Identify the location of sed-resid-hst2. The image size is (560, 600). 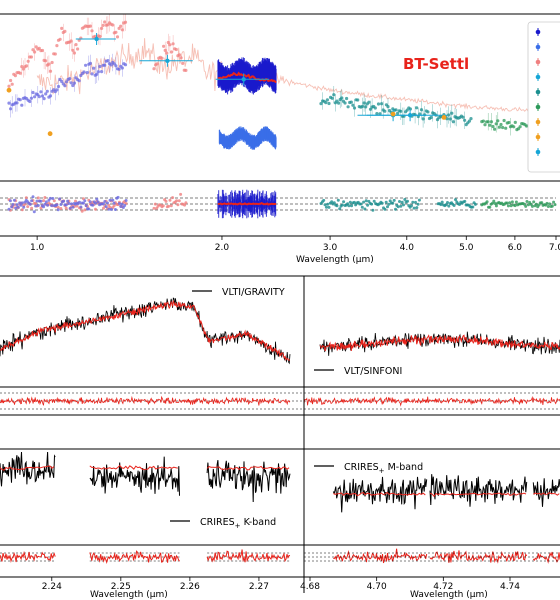
(170, 201).